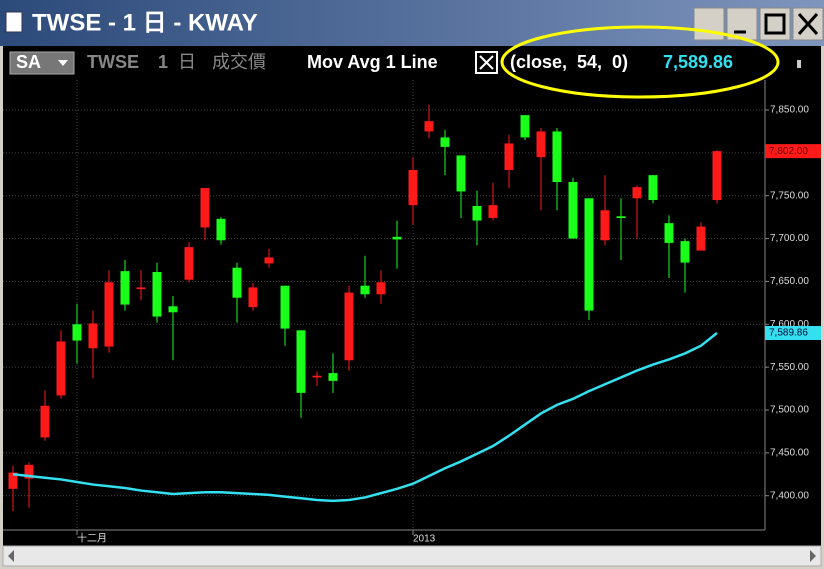 This screenshot has height=569, width=824. What do you see at coordinates (63, 63) in the screenshot?
I see `dropdown-arrow` at bounding box center [63, 63].